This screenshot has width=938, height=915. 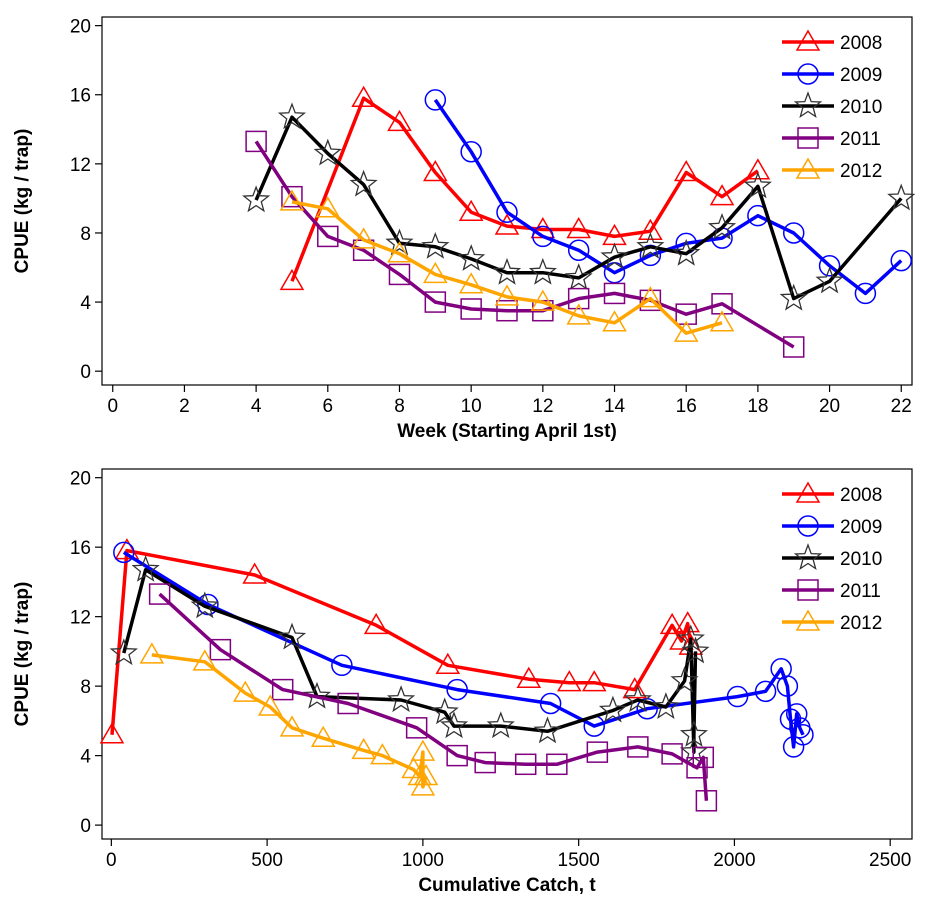 What do you see at coordinates (832, 74) in the screenshot?
I see `legend-entry-2009: 2009` at bounding box center [832, 74].